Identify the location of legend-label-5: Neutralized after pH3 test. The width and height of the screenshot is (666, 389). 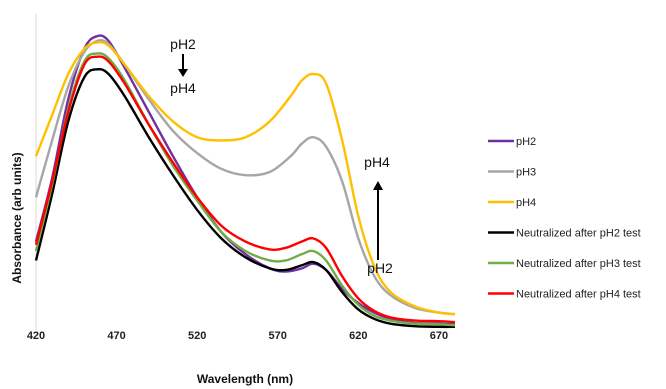
(578, 264).